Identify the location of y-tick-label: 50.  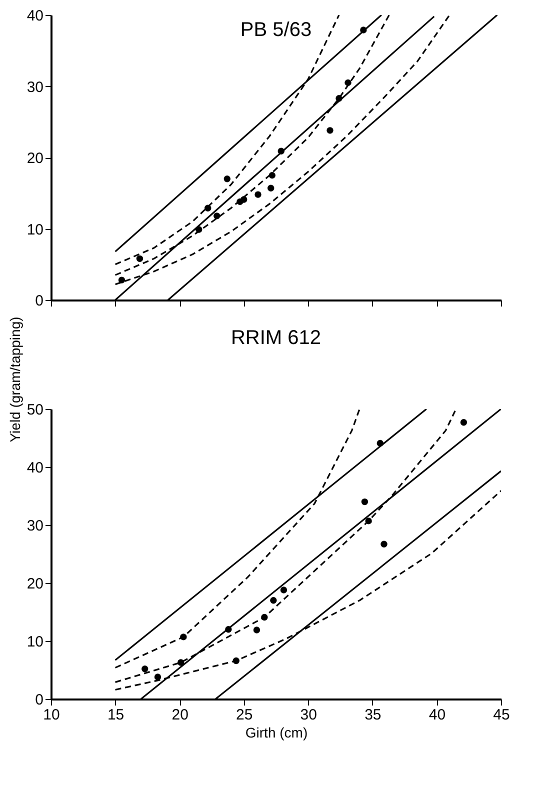
(35, 410).